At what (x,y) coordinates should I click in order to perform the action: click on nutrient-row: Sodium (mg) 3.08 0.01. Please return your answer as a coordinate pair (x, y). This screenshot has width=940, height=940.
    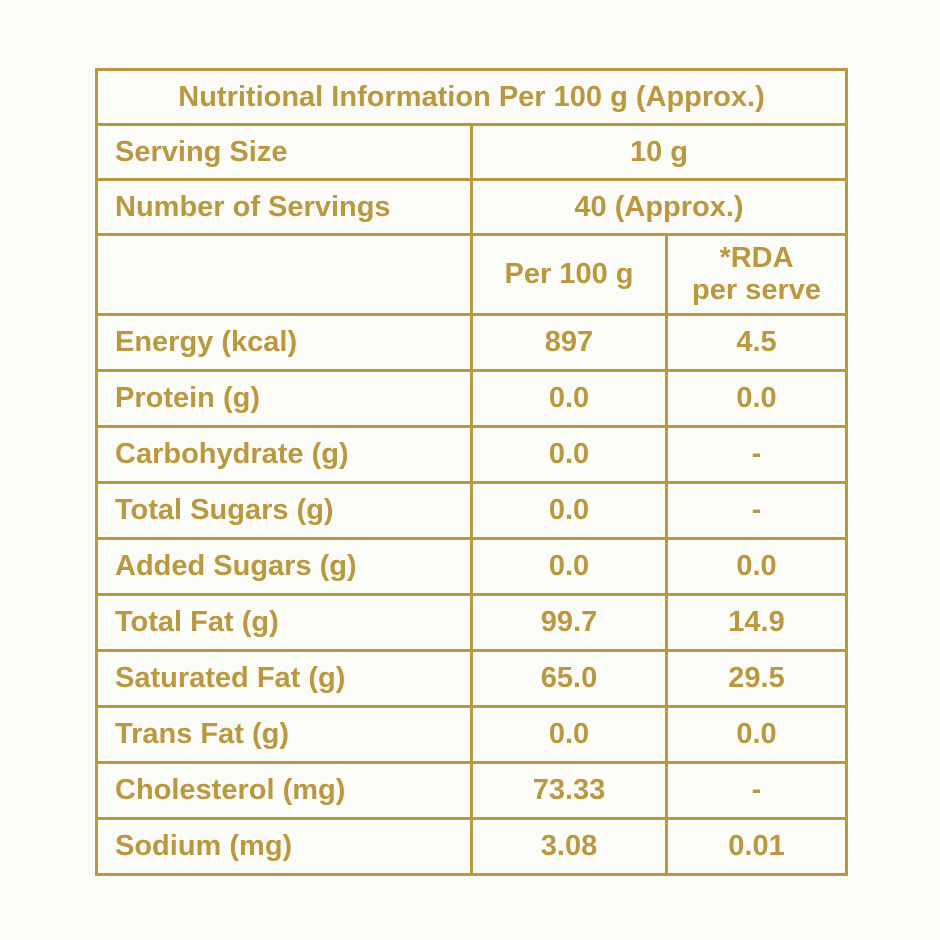
    Looking at the image, I should click on (471, 846).